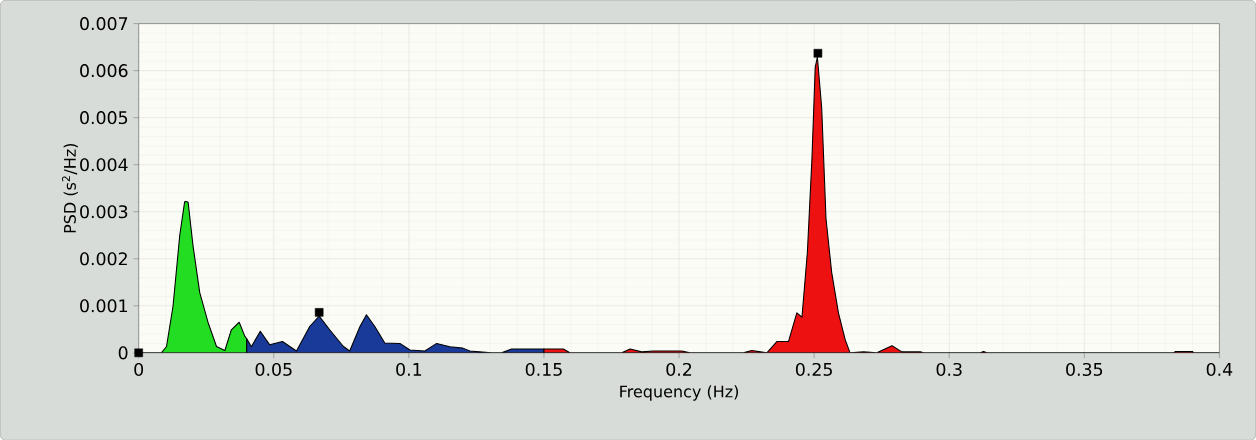 Image resolution: width=1256 pixels, height=440 pixels. What do you see at coordinates (409, 369) in the screenshot?
I see `x-tick-label: 0.1` at bounding box center [409, 369].